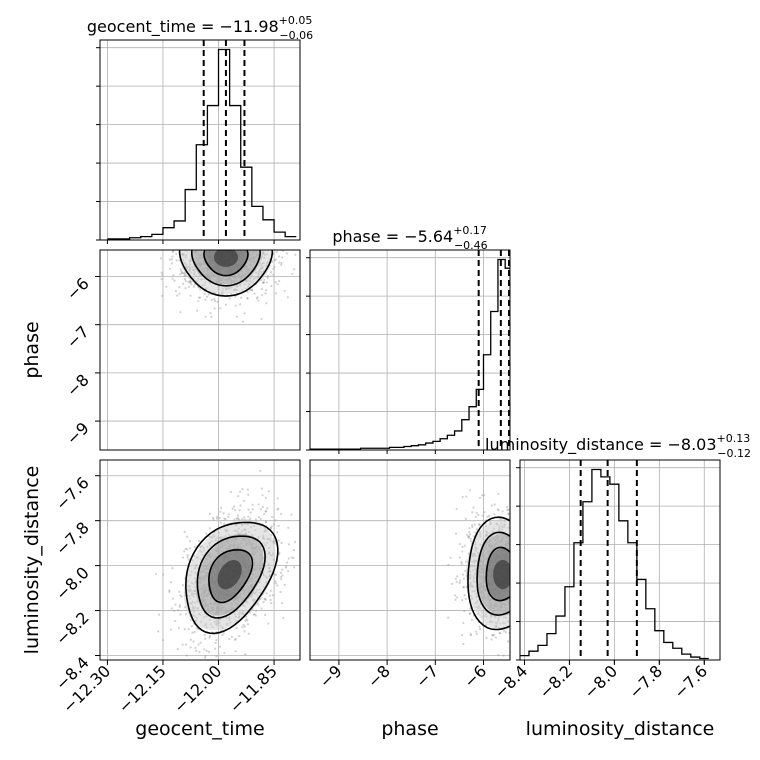 The height and width of the screenshot is (760, 760). Describe the element at coordinates (510, 681) in the screenshot. I see `x-tick-label-luminosity-distance: −8.4` at that location.